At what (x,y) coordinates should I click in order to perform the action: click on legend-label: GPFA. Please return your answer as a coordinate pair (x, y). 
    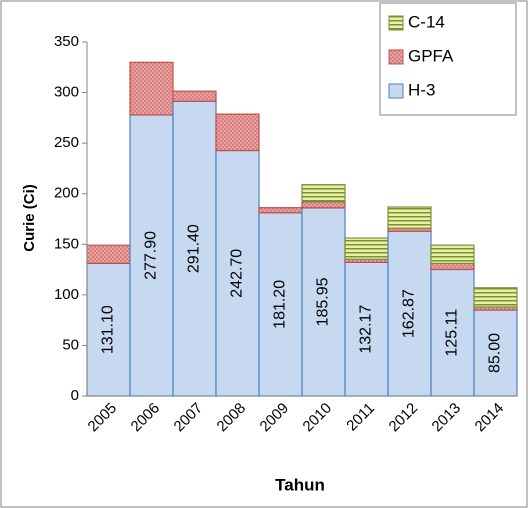
    Looking at the image, I should click on (431, 55).